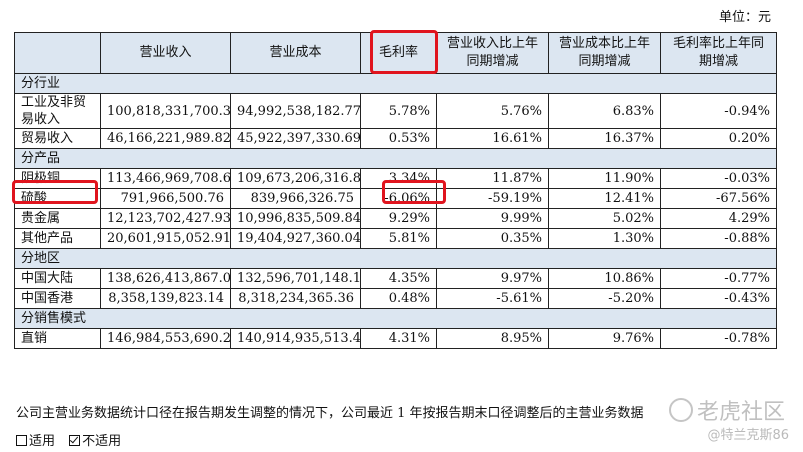 Image resolution: width=803 pixels, height=452 pixels. What do you see at coordinates (740, 412) in the screenshot?
I see `watermark-text: 老虎社区` at bounding box center [740, 412].